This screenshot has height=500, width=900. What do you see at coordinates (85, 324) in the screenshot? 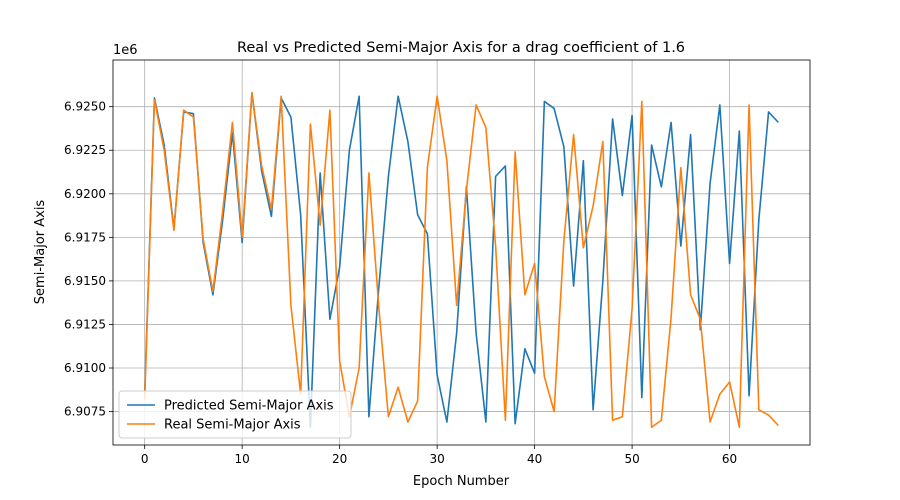
I see `y-tick-label: 6.9125` at bounding box center [85, 324].